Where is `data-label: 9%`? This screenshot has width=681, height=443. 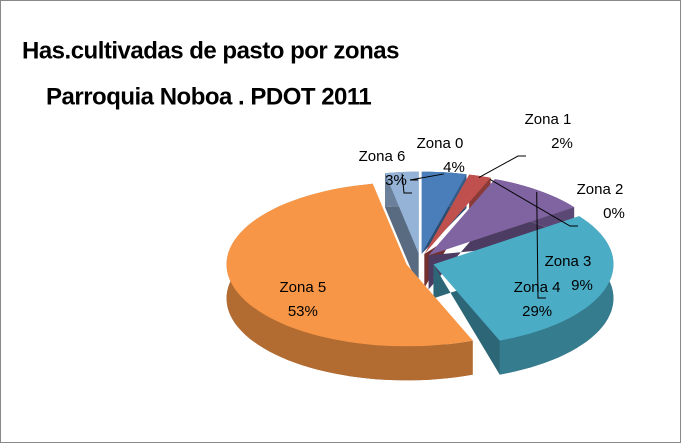 data-label: 9% is located at coordinates (582, 285).